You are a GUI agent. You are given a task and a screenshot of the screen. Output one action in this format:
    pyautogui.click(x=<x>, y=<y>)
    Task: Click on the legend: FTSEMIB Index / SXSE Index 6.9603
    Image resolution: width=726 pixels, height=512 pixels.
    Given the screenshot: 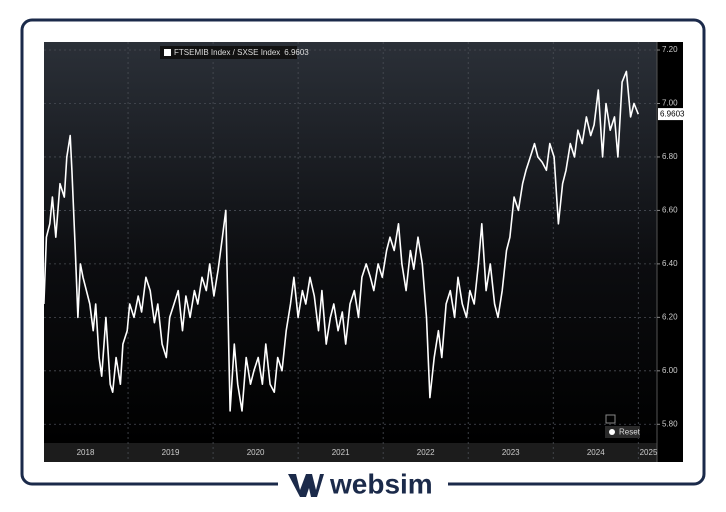 What is the action you would take?
    pyautogui.click(x=234, y=52)
    